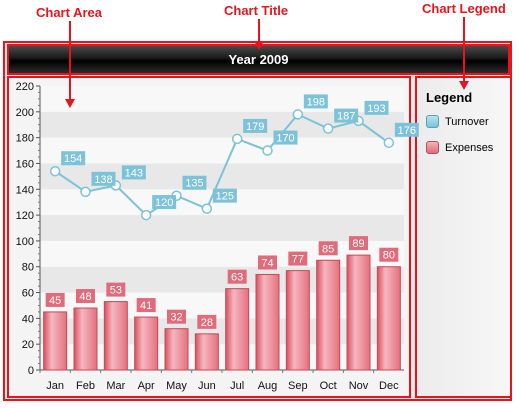 This screenshot has height=408, width=519. I want to click on chart-title-annotation: Chart Title, so click(256, 10).